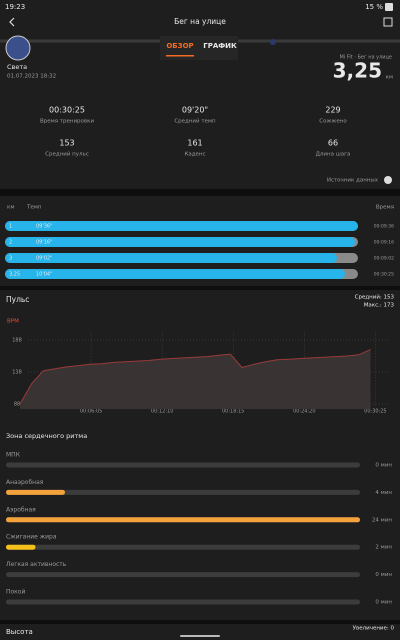  I want to click on stat-label: Средний пульс, so click(67, 154).